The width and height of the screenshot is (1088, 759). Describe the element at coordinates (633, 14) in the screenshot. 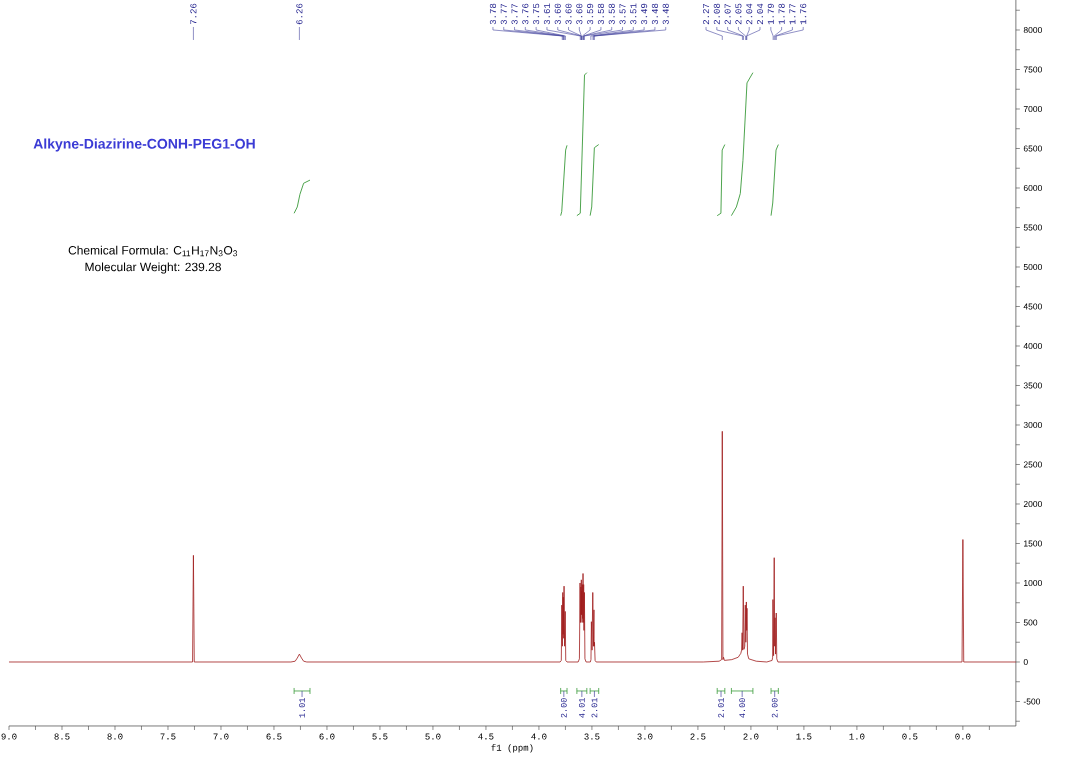

I see `annotation: 3.51` at that location.